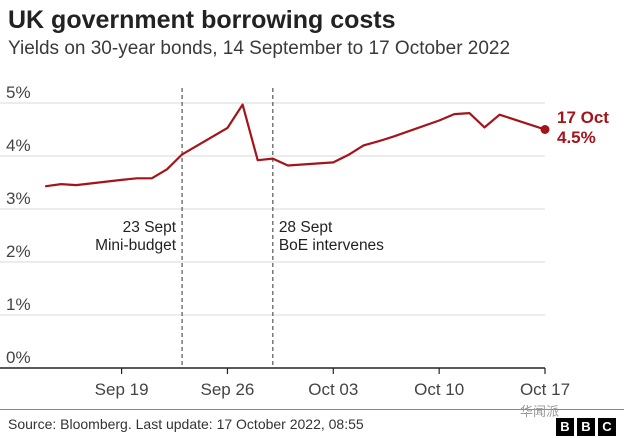  I want to click on y-tick-label: 2%, so click(18, 251).